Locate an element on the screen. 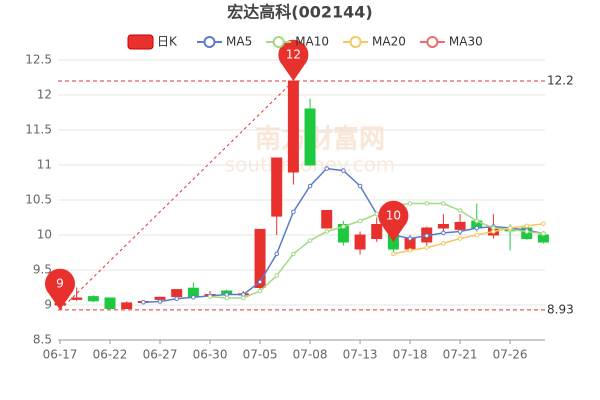  y-tick-label: 10.5 is located at coordinates (38, 200).